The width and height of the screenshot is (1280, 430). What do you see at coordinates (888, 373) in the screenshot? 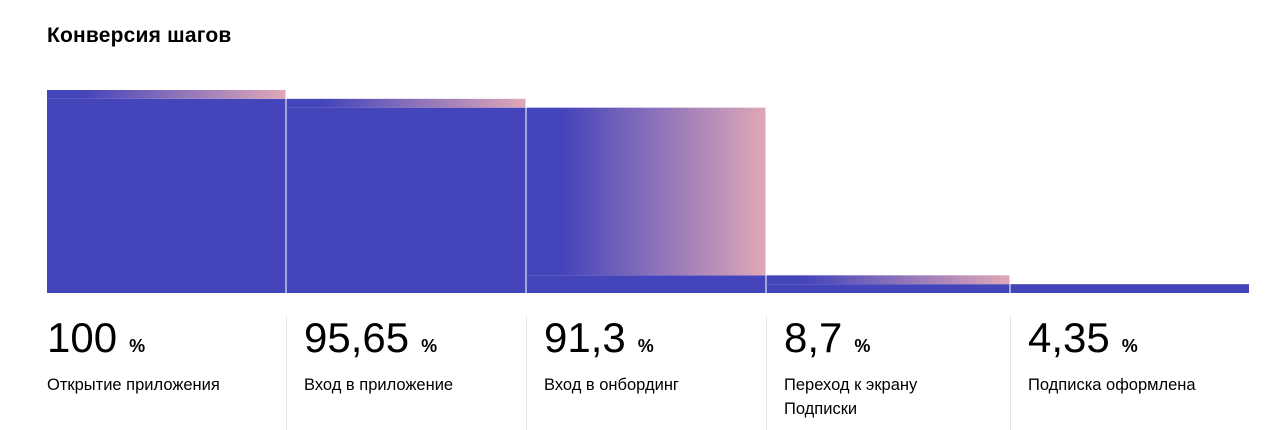
I see `funnel-step-4: 8,7% Переход к экрану Подписки` at bounding box center [888, 373].